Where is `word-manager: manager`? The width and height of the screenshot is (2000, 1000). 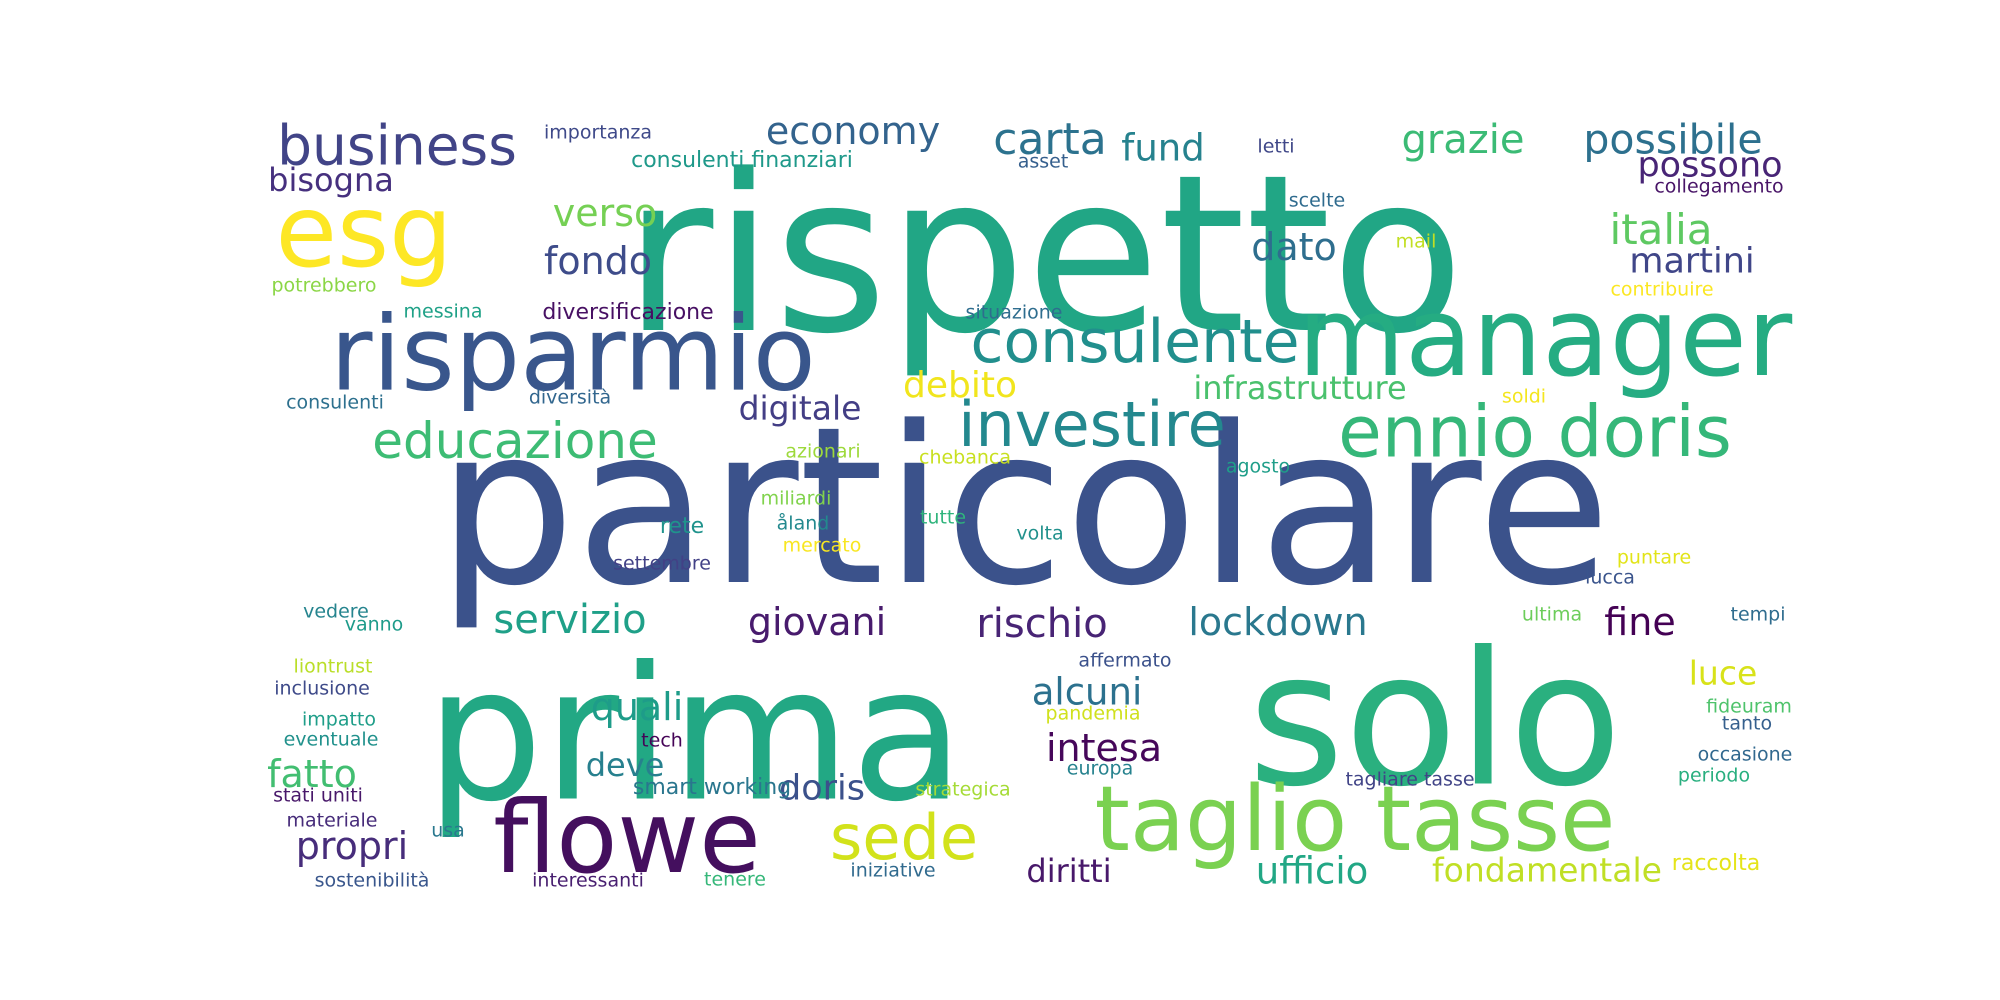
word-manager: manager is located at coordinates (1545, 337).